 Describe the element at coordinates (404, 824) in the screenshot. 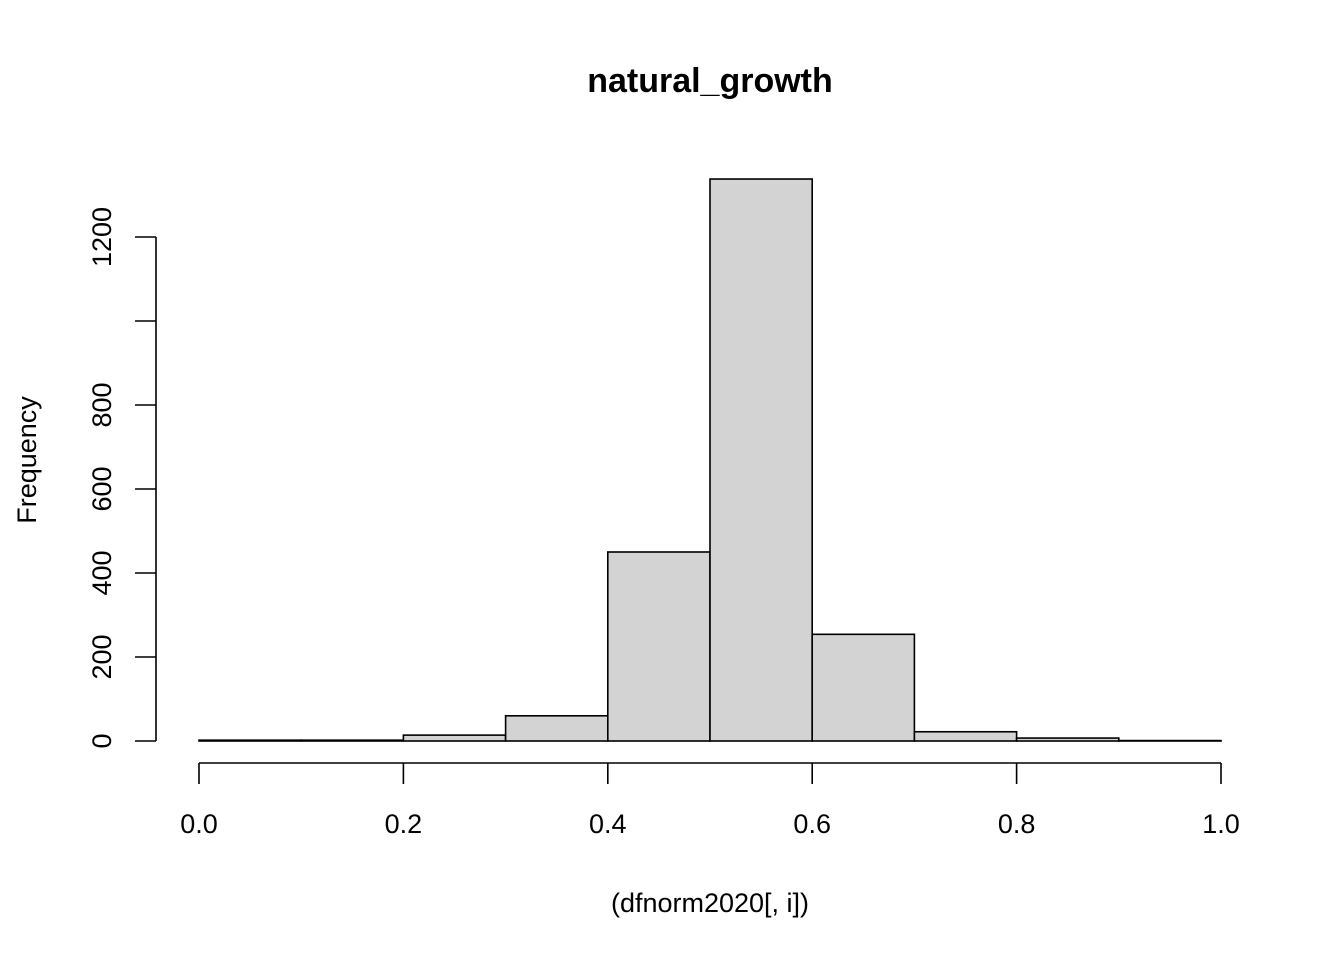

I see `x-tick-label: 0.2` at that location.